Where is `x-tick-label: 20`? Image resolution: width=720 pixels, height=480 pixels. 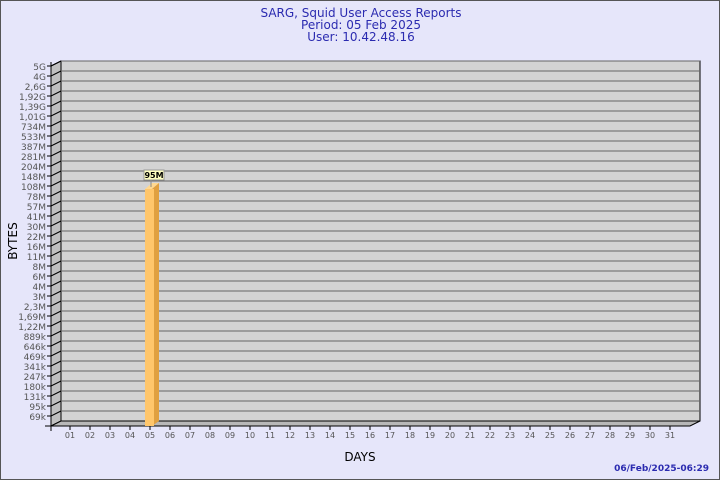 x-tick-label: 20 is located at coordinates (450, 435).